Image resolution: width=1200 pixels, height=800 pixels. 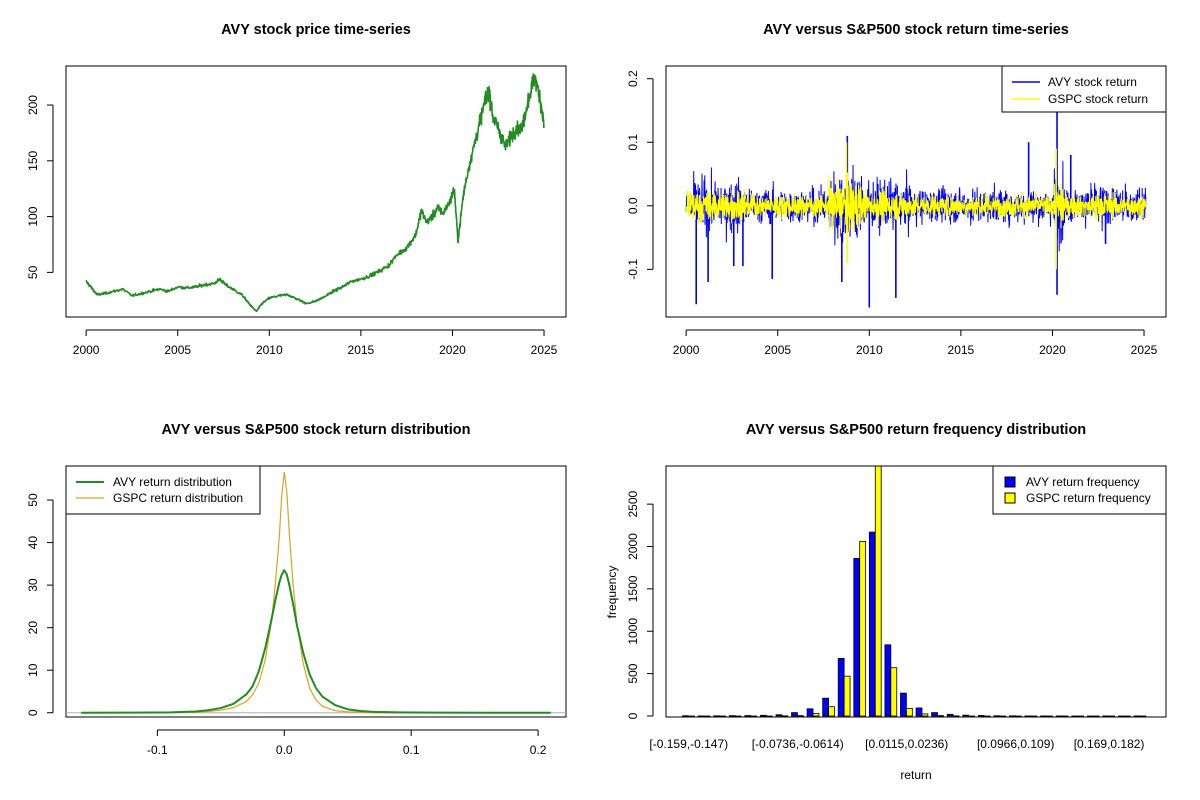 I want to click on x-category-label: [-0.0736,-0.0614), so click(x=798, y=744).